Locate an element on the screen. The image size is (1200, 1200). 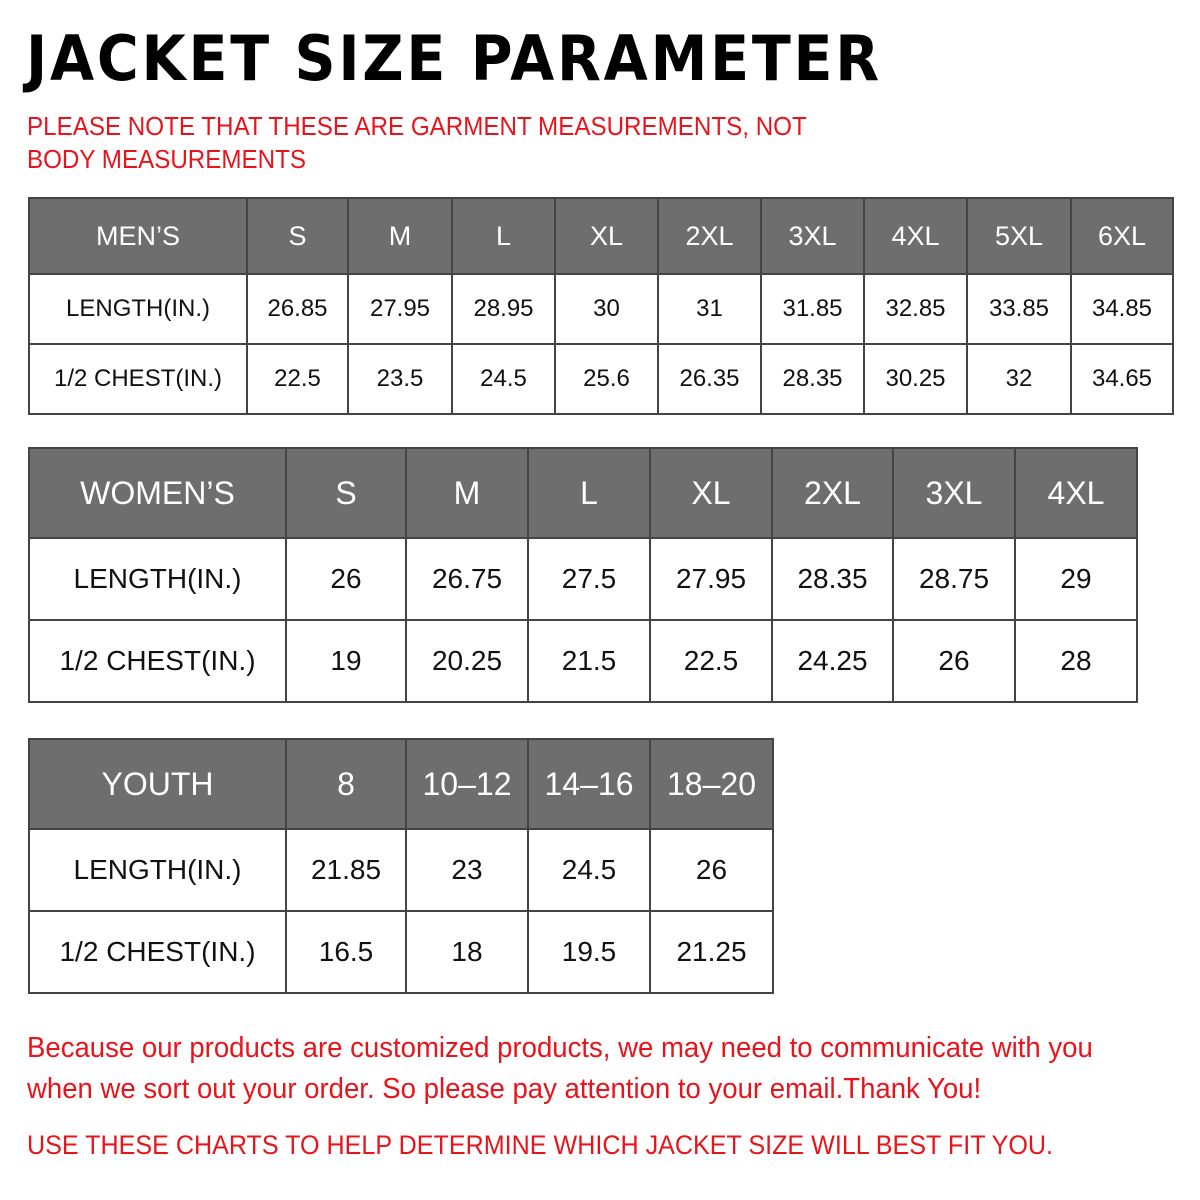
measurement-cell: 19 is located at coordinates (346, 661).